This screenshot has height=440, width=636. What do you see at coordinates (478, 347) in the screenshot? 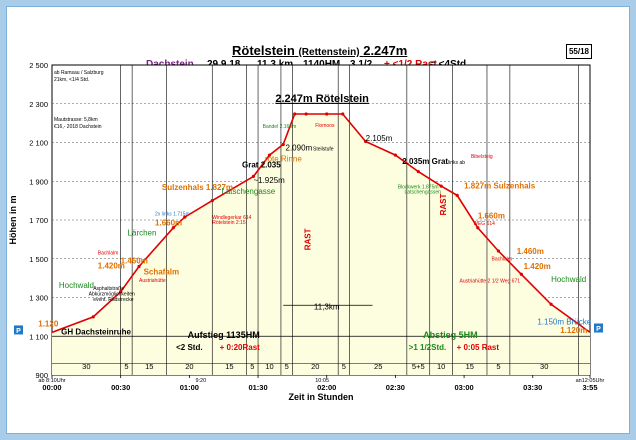
I see `descent-rest: + 0:05 Rast` at bounding box center [478, 347].